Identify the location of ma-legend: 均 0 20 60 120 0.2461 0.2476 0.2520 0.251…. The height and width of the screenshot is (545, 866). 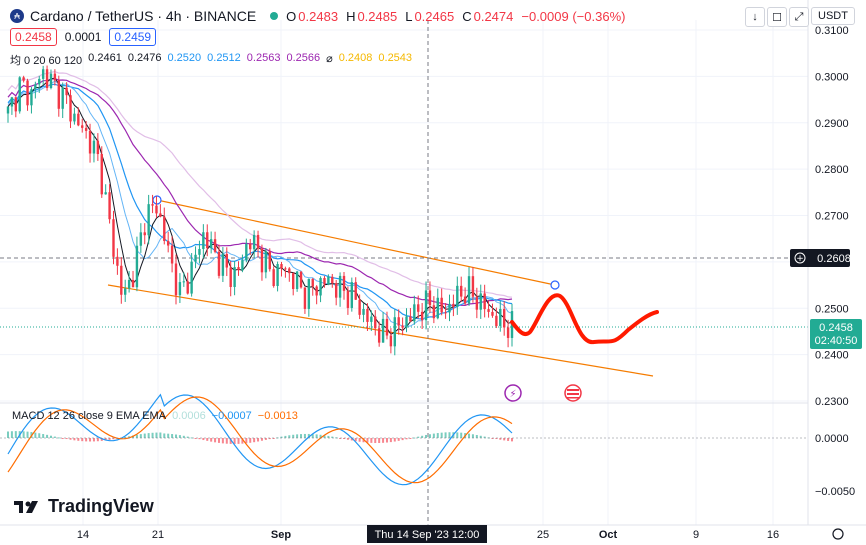
(211, 59).